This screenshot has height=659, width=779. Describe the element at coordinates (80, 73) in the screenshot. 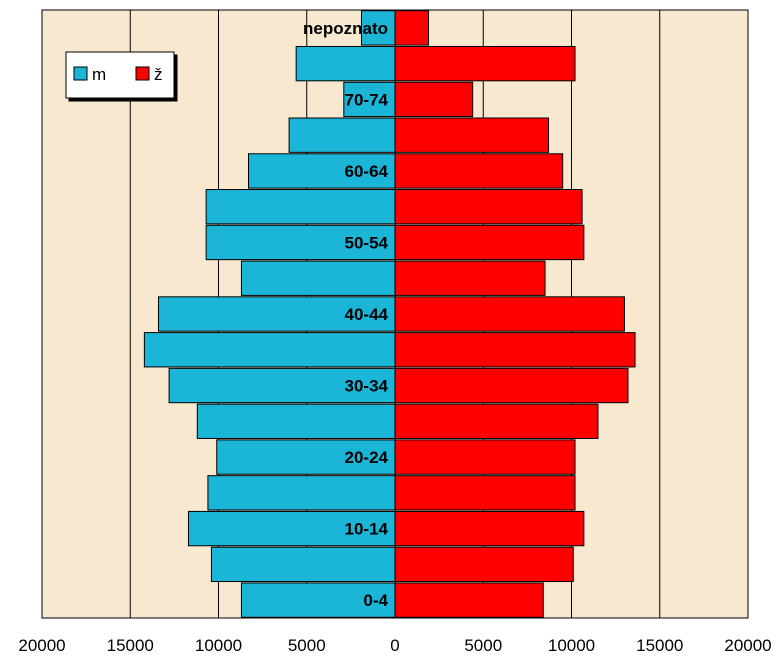

I see `legend-swatch-m` at that location.